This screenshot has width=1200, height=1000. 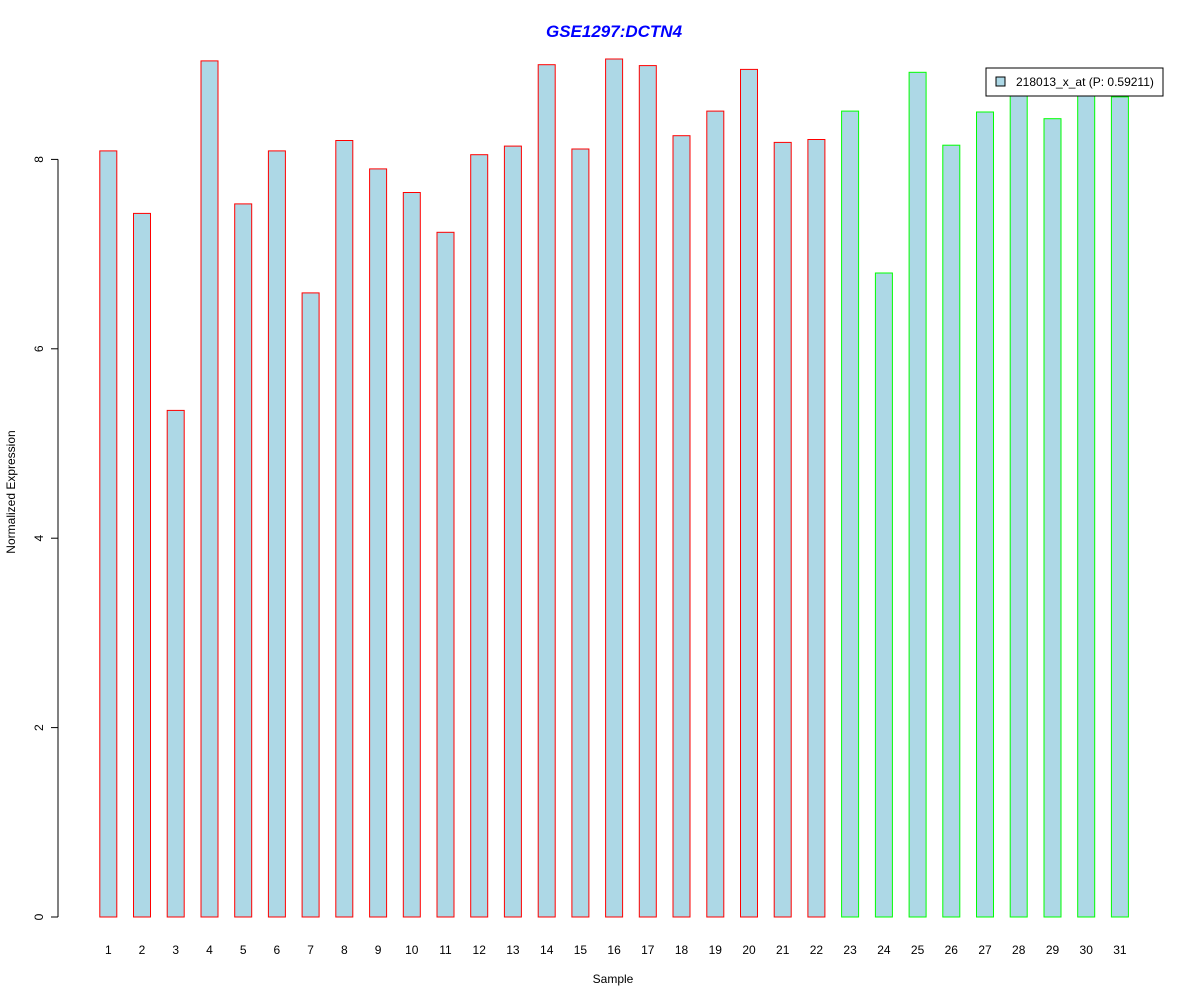 What do you see at coordinates (1019, 950) in the screenshot?
I see `x-tick-label: 28` at bounding box center [1019, 950].